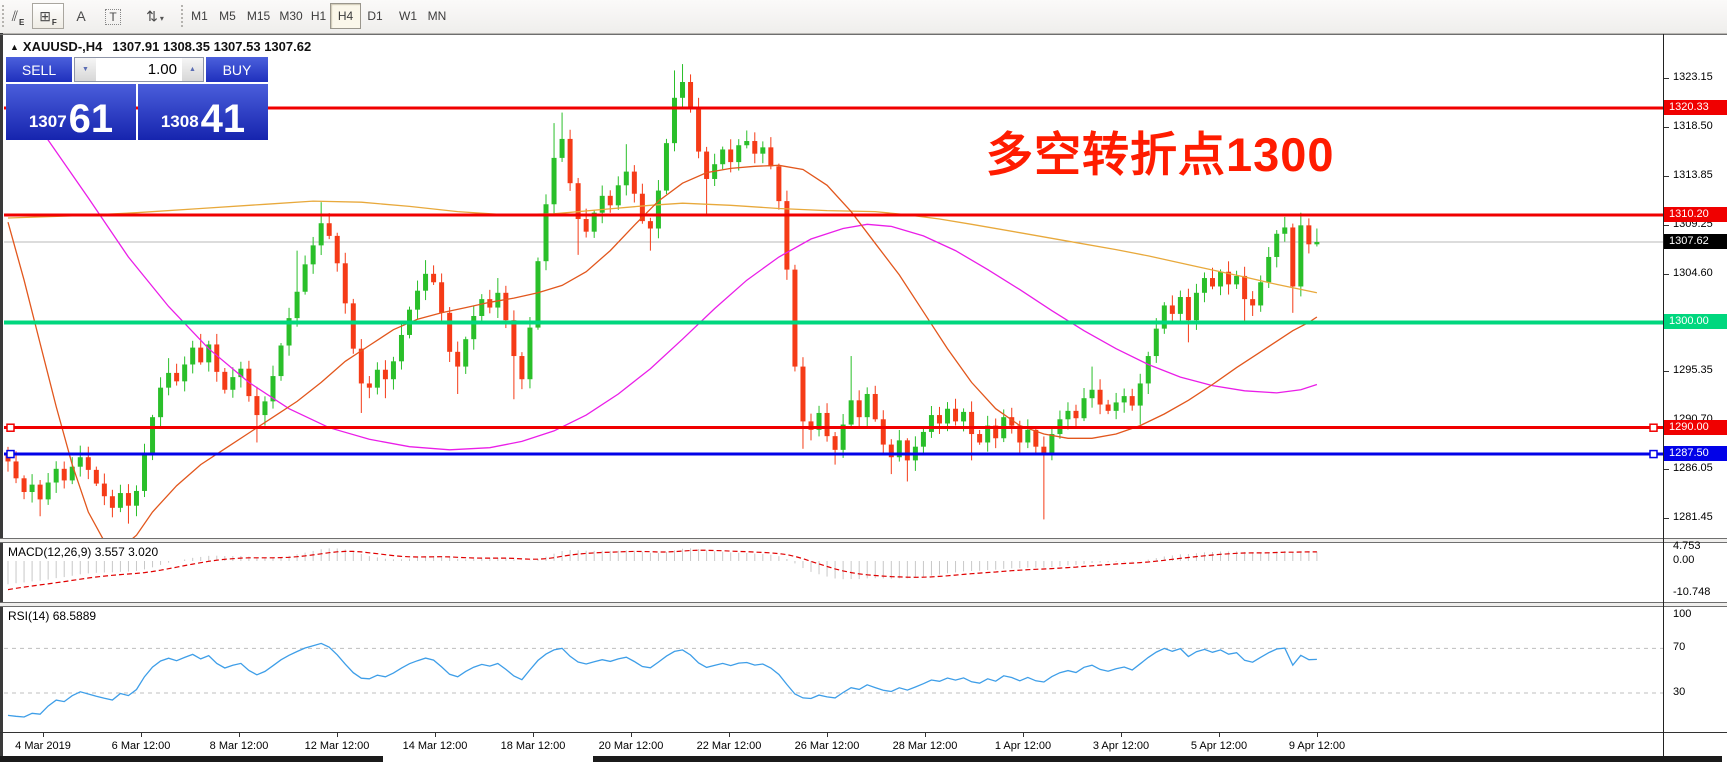 This screenshot has height=762, width=1727. I want to click on timeframe-mn-button: MN, so click(437, 16).